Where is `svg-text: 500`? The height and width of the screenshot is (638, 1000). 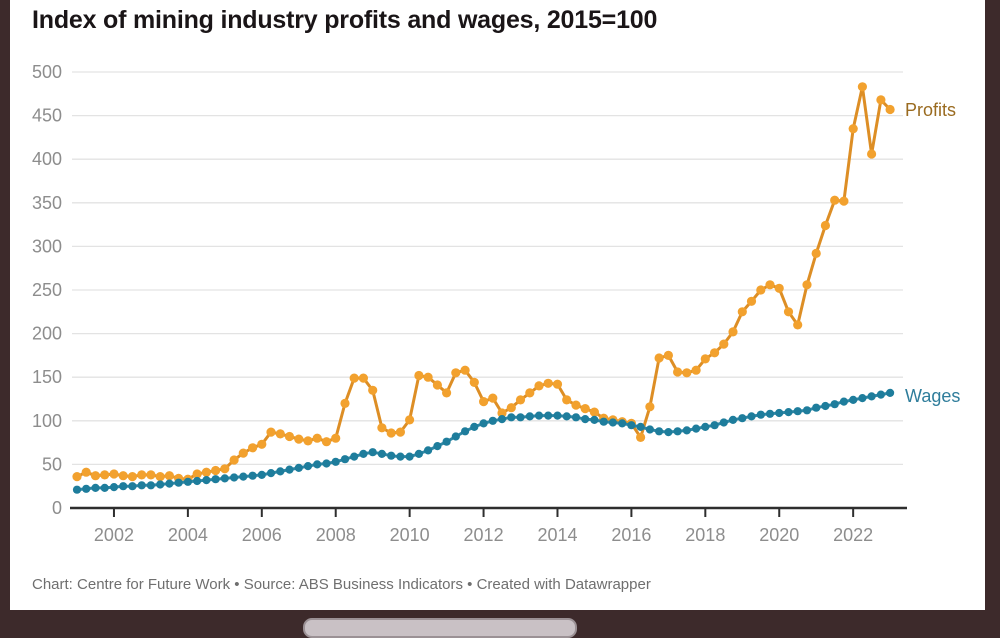 svg-text: 500 is located at coordinates (47, 72).